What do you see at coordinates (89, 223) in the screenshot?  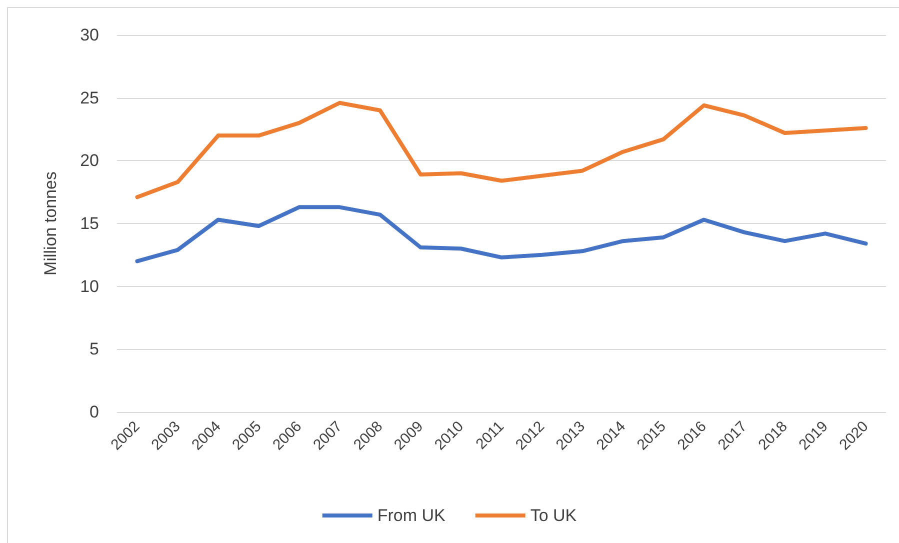 I see `y-tick-label: 15` at bounding box center [89, 223].